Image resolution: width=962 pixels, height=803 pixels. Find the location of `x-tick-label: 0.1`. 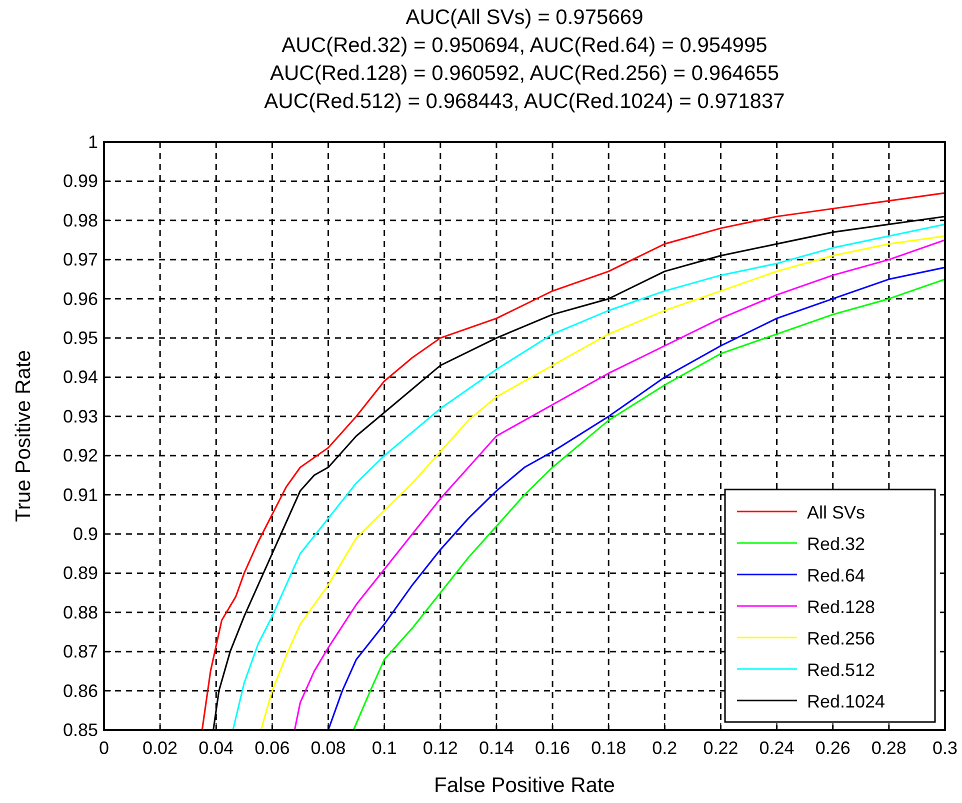

x-tick-label: 0.1 is located at coordinates (384, 748).